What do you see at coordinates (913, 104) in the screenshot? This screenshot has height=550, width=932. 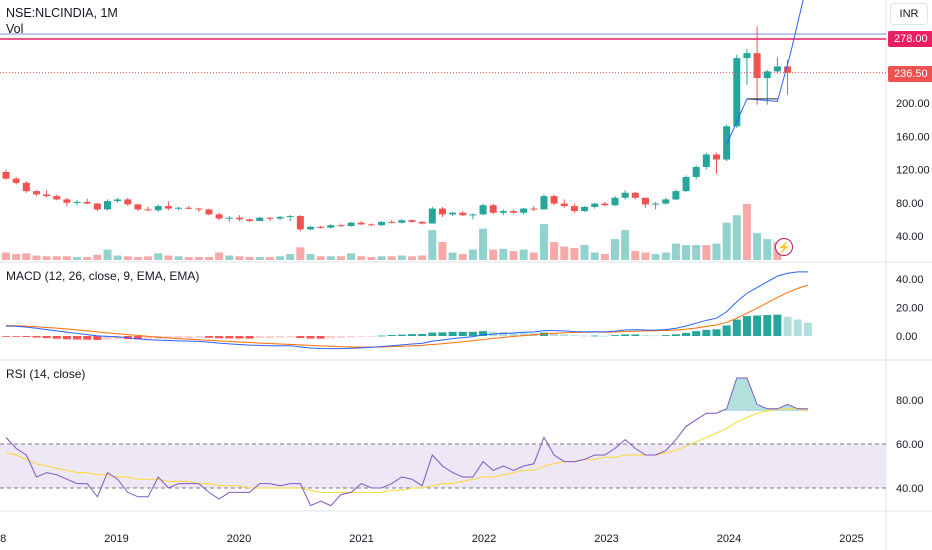 I see `price-axis-tick: 200.00` at bounding box center [913, 104].